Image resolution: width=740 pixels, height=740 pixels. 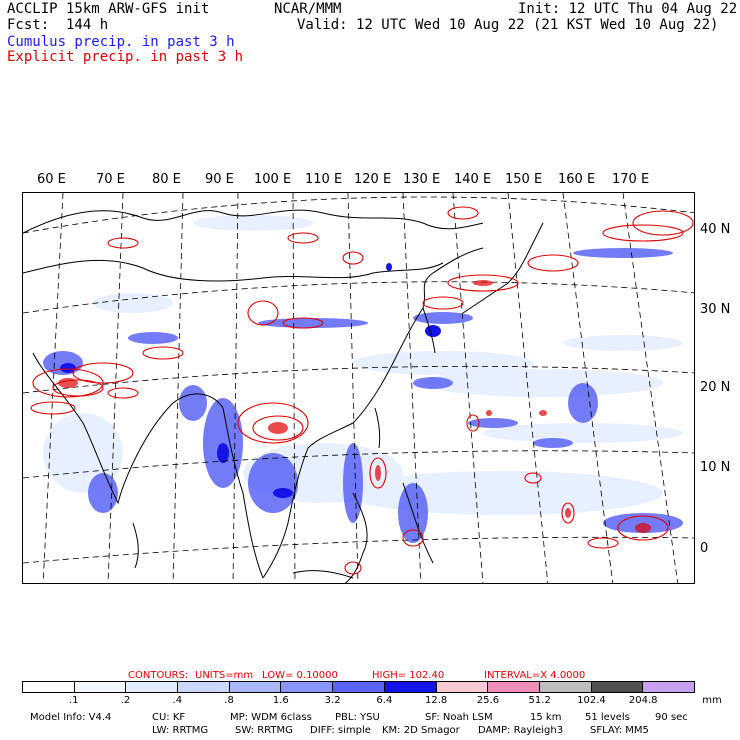 I want to click on init-time: Init: 12 UTC Thu 04 Aug 22, so click(x=628, y=9).